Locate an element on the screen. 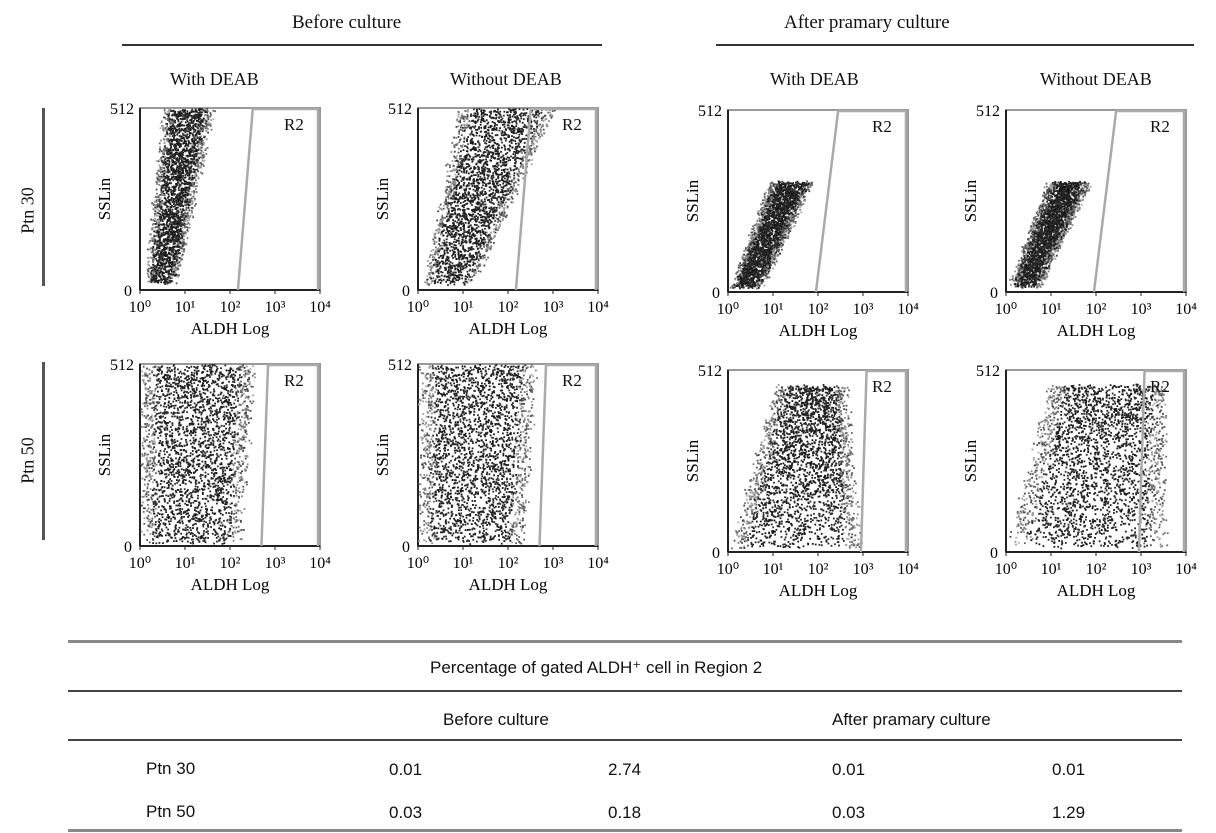 The height and width of the screenshot is (833, 1216). group-header-before: Before culture is located at coordinates (346, 23).